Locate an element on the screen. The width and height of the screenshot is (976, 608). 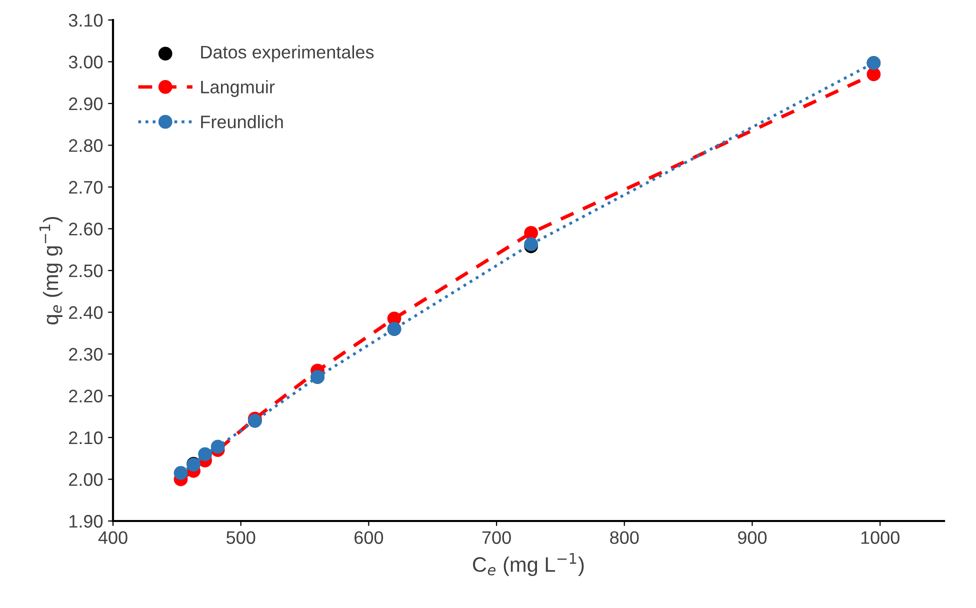
y-tick-label: 2.70 is located at coordinates (86, 187).